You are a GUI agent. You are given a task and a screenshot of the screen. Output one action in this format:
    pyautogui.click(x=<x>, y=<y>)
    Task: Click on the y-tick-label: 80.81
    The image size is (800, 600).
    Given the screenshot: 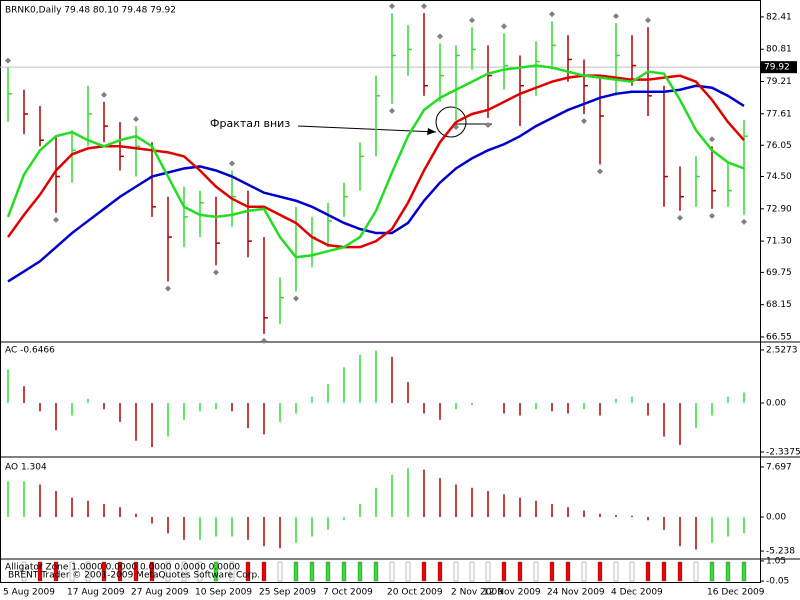 What is the action you would take?
    pyautogui.click(x=779, y=50)
    